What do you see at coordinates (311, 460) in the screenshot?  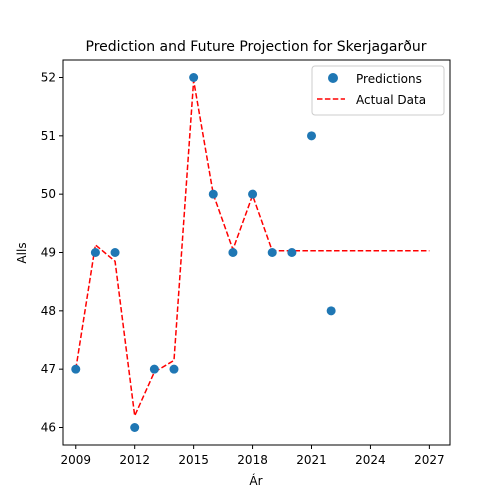 I see `x-tick-label: 2021` at bounding box center [311, 460].